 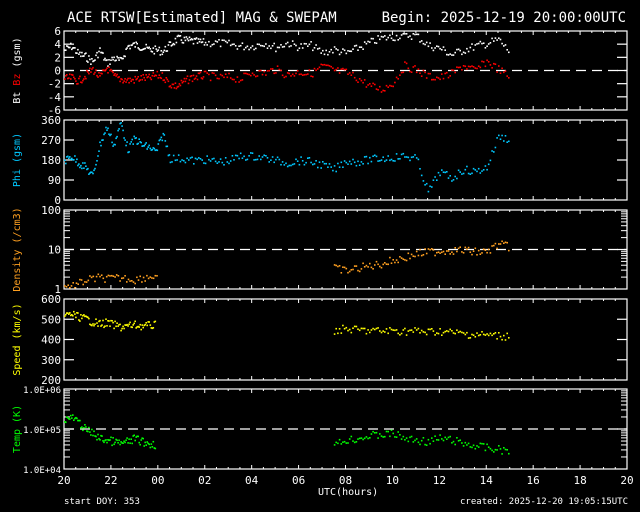 What do you see at coordinates (42, 391) in the screenshot?
I see `y-tick-label: 1.0E+06` at bounding box center [42, 391].